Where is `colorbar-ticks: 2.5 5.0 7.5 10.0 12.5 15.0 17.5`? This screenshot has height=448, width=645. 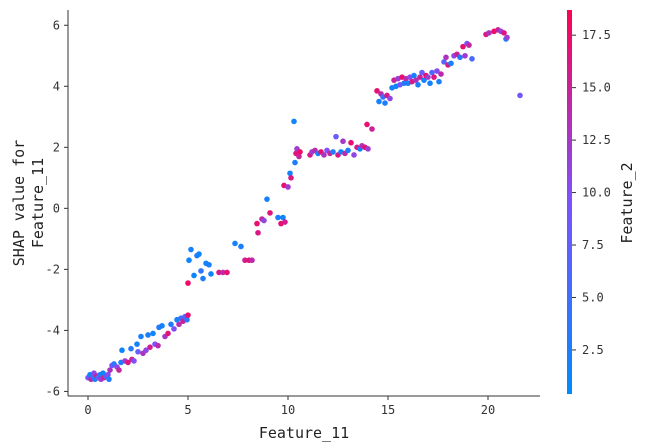 colorbar-ticks: 2.5 5.0 7.5 10.0 12.5 15.0 17.5 is located at coordinates (591, 192).